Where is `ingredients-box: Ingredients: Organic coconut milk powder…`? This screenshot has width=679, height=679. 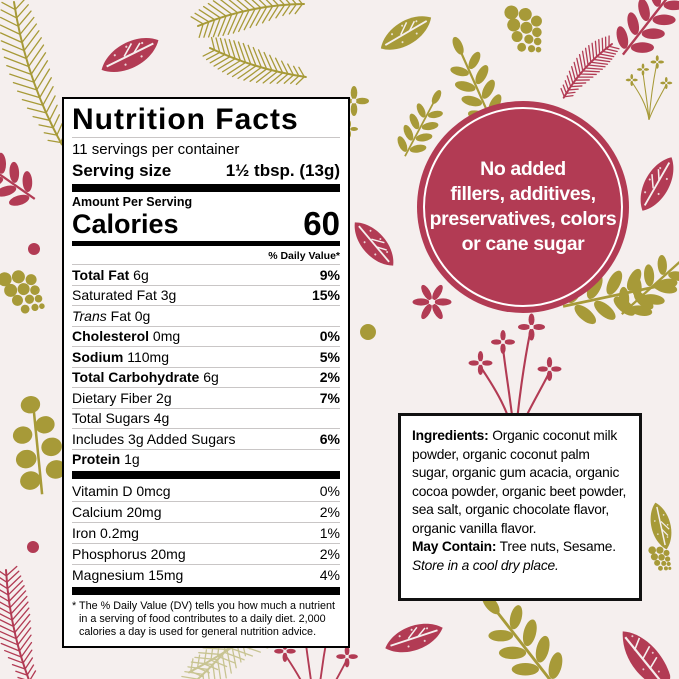 ingredients-box: Ingredients: Organic coconut milk powder… is located at coordinates (520, 507).